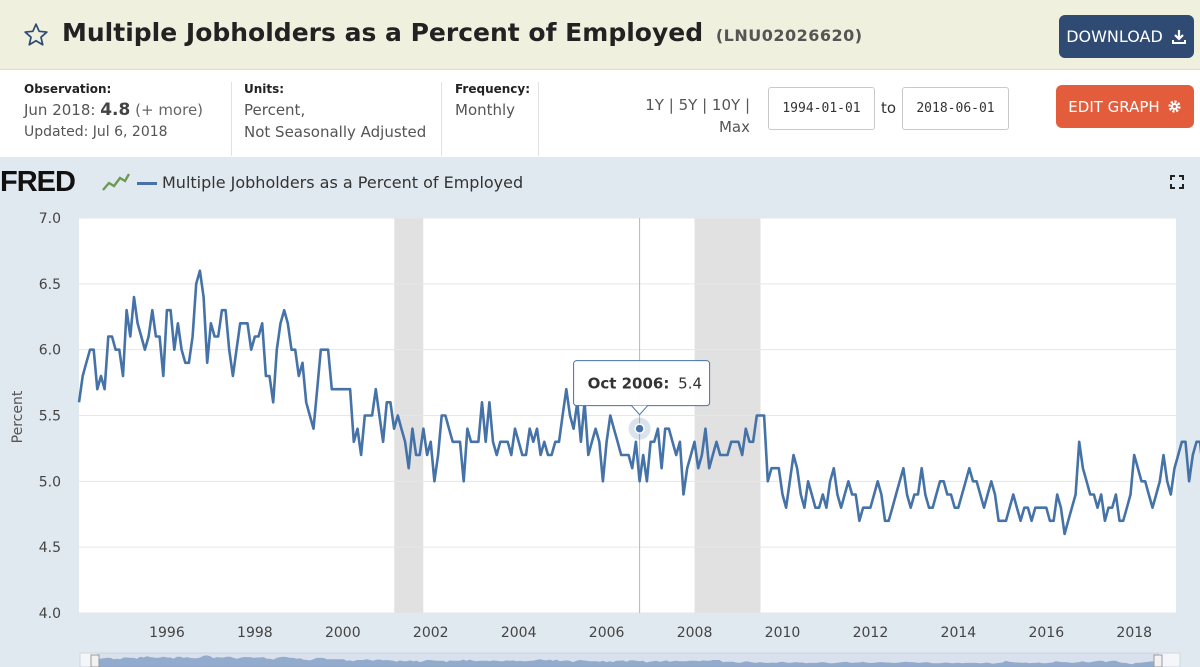 This screenshot has width=1200, height=667. What do you see at coordinates (50, 285) in the screenshot?
I see `y-tick-label: 6.5` at bounding box center [50, 285].